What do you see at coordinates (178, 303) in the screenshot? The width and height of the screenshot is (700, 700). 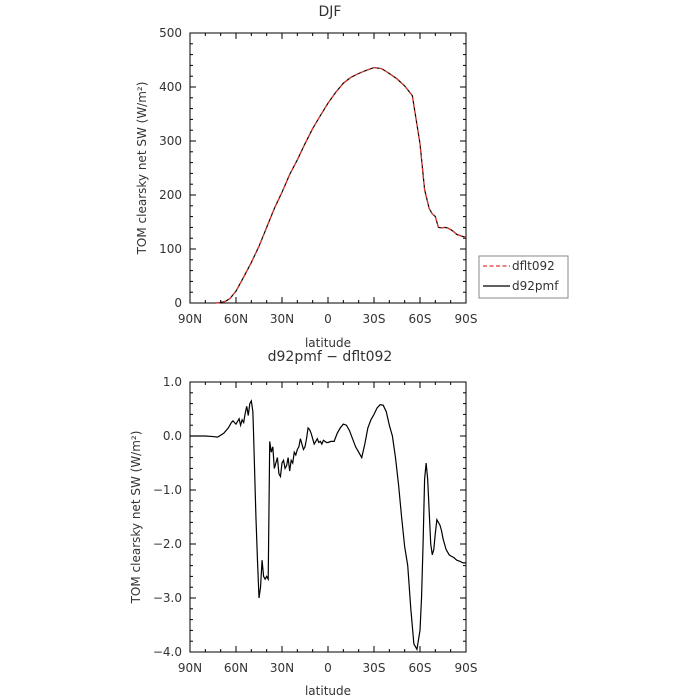 I see `chart-top-ytick-label: 0` at bounding box center [178, 303].